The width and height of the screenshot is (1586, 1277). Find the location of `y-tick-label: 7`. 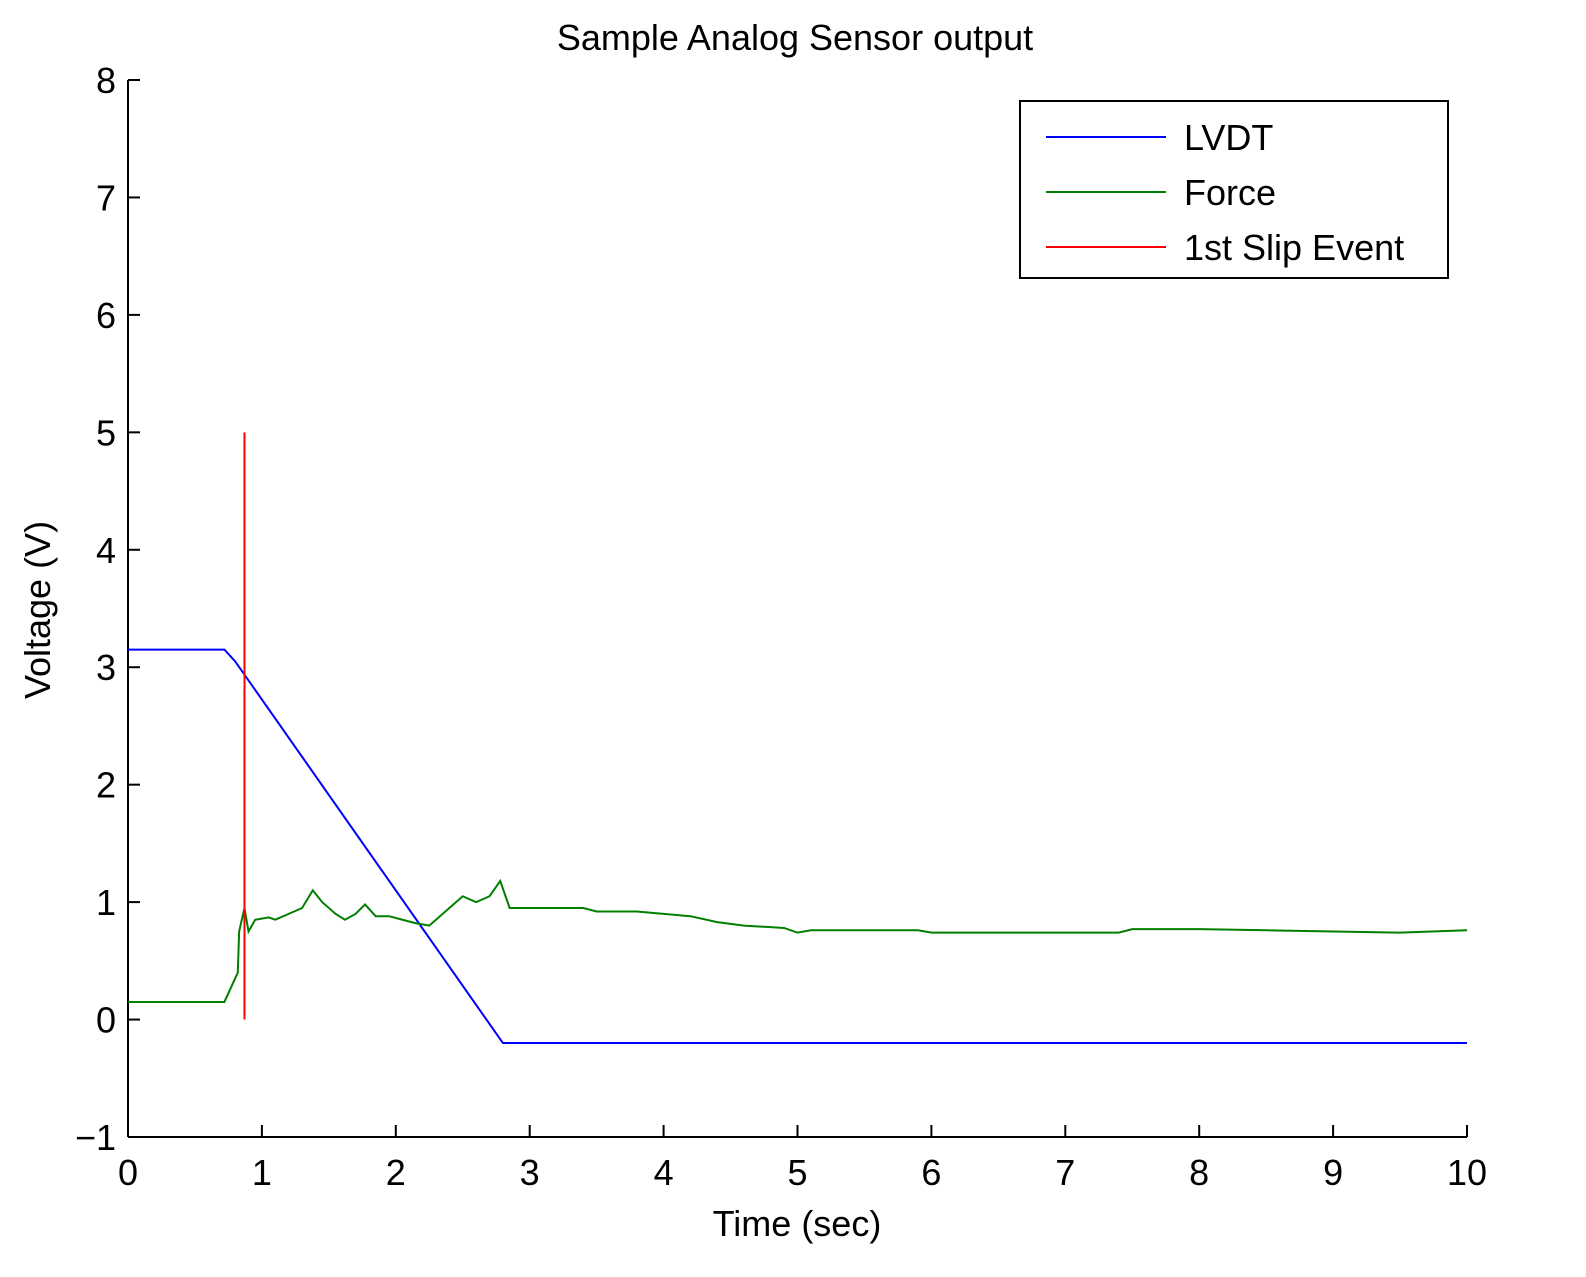

y-tick-label: 7 is located at coordinates (106, 197).